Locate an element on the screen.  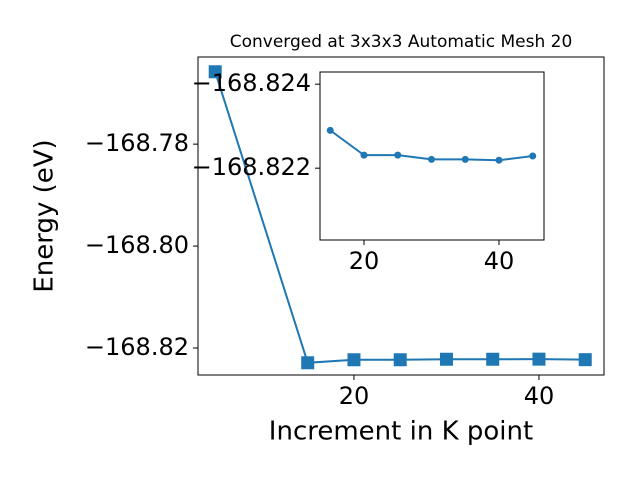
x-axis-label: Increment in K point is located at coordinates (401, 432).